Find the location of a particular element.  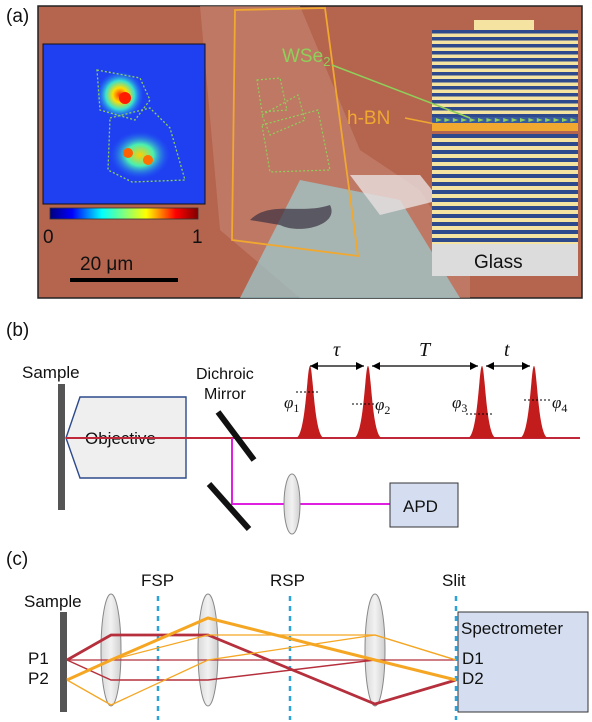

fsp-label: FSP is located at coordinates (157, 580).